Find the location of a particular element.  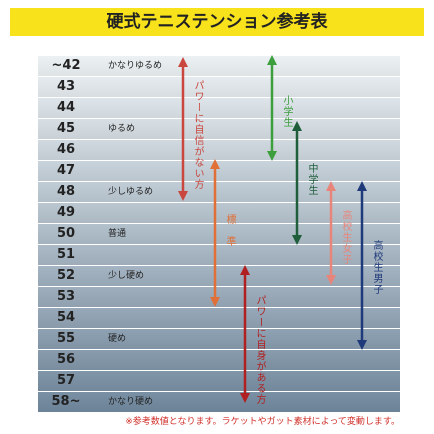

footnote: ※参考数値となります。ラケットやガット素材によって変動します。 is located at coordinates (262, 422).